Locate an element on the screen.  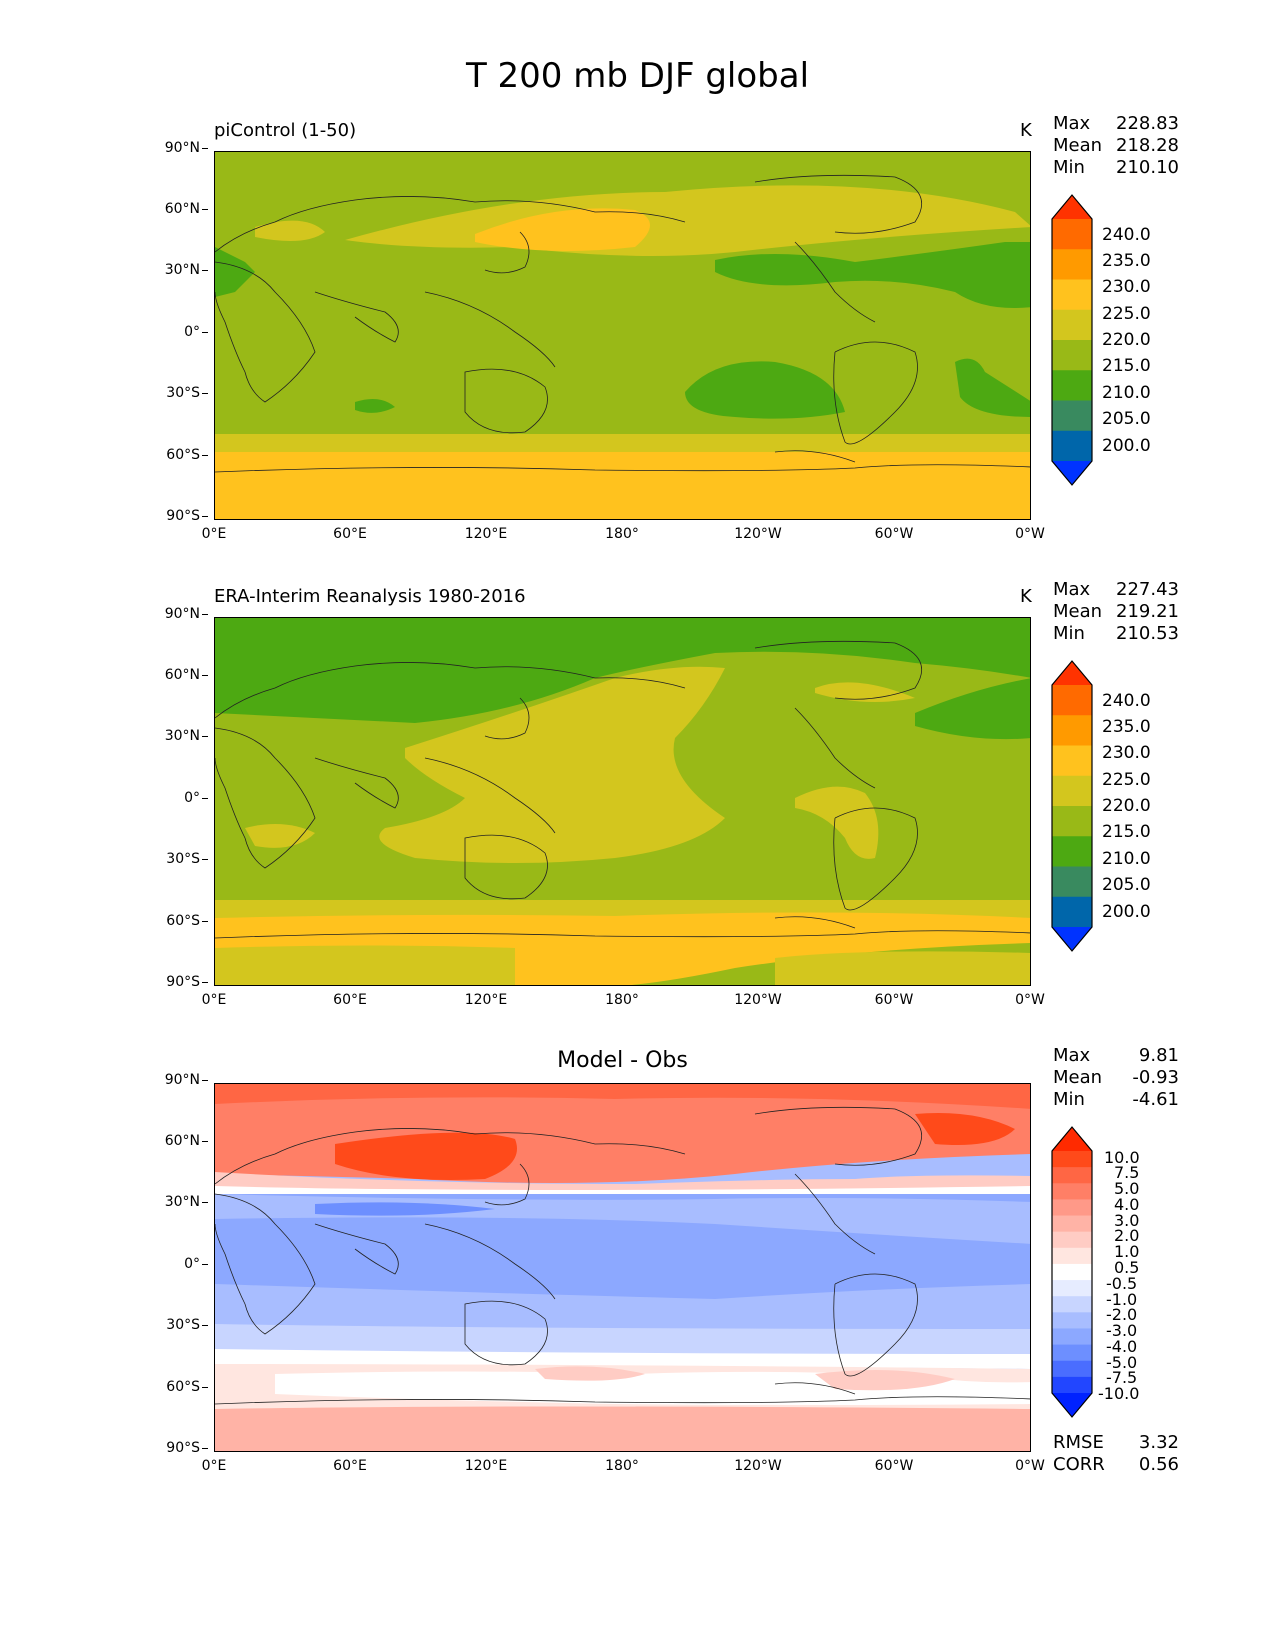
units-label: K is located at coordinates (1026, 596).